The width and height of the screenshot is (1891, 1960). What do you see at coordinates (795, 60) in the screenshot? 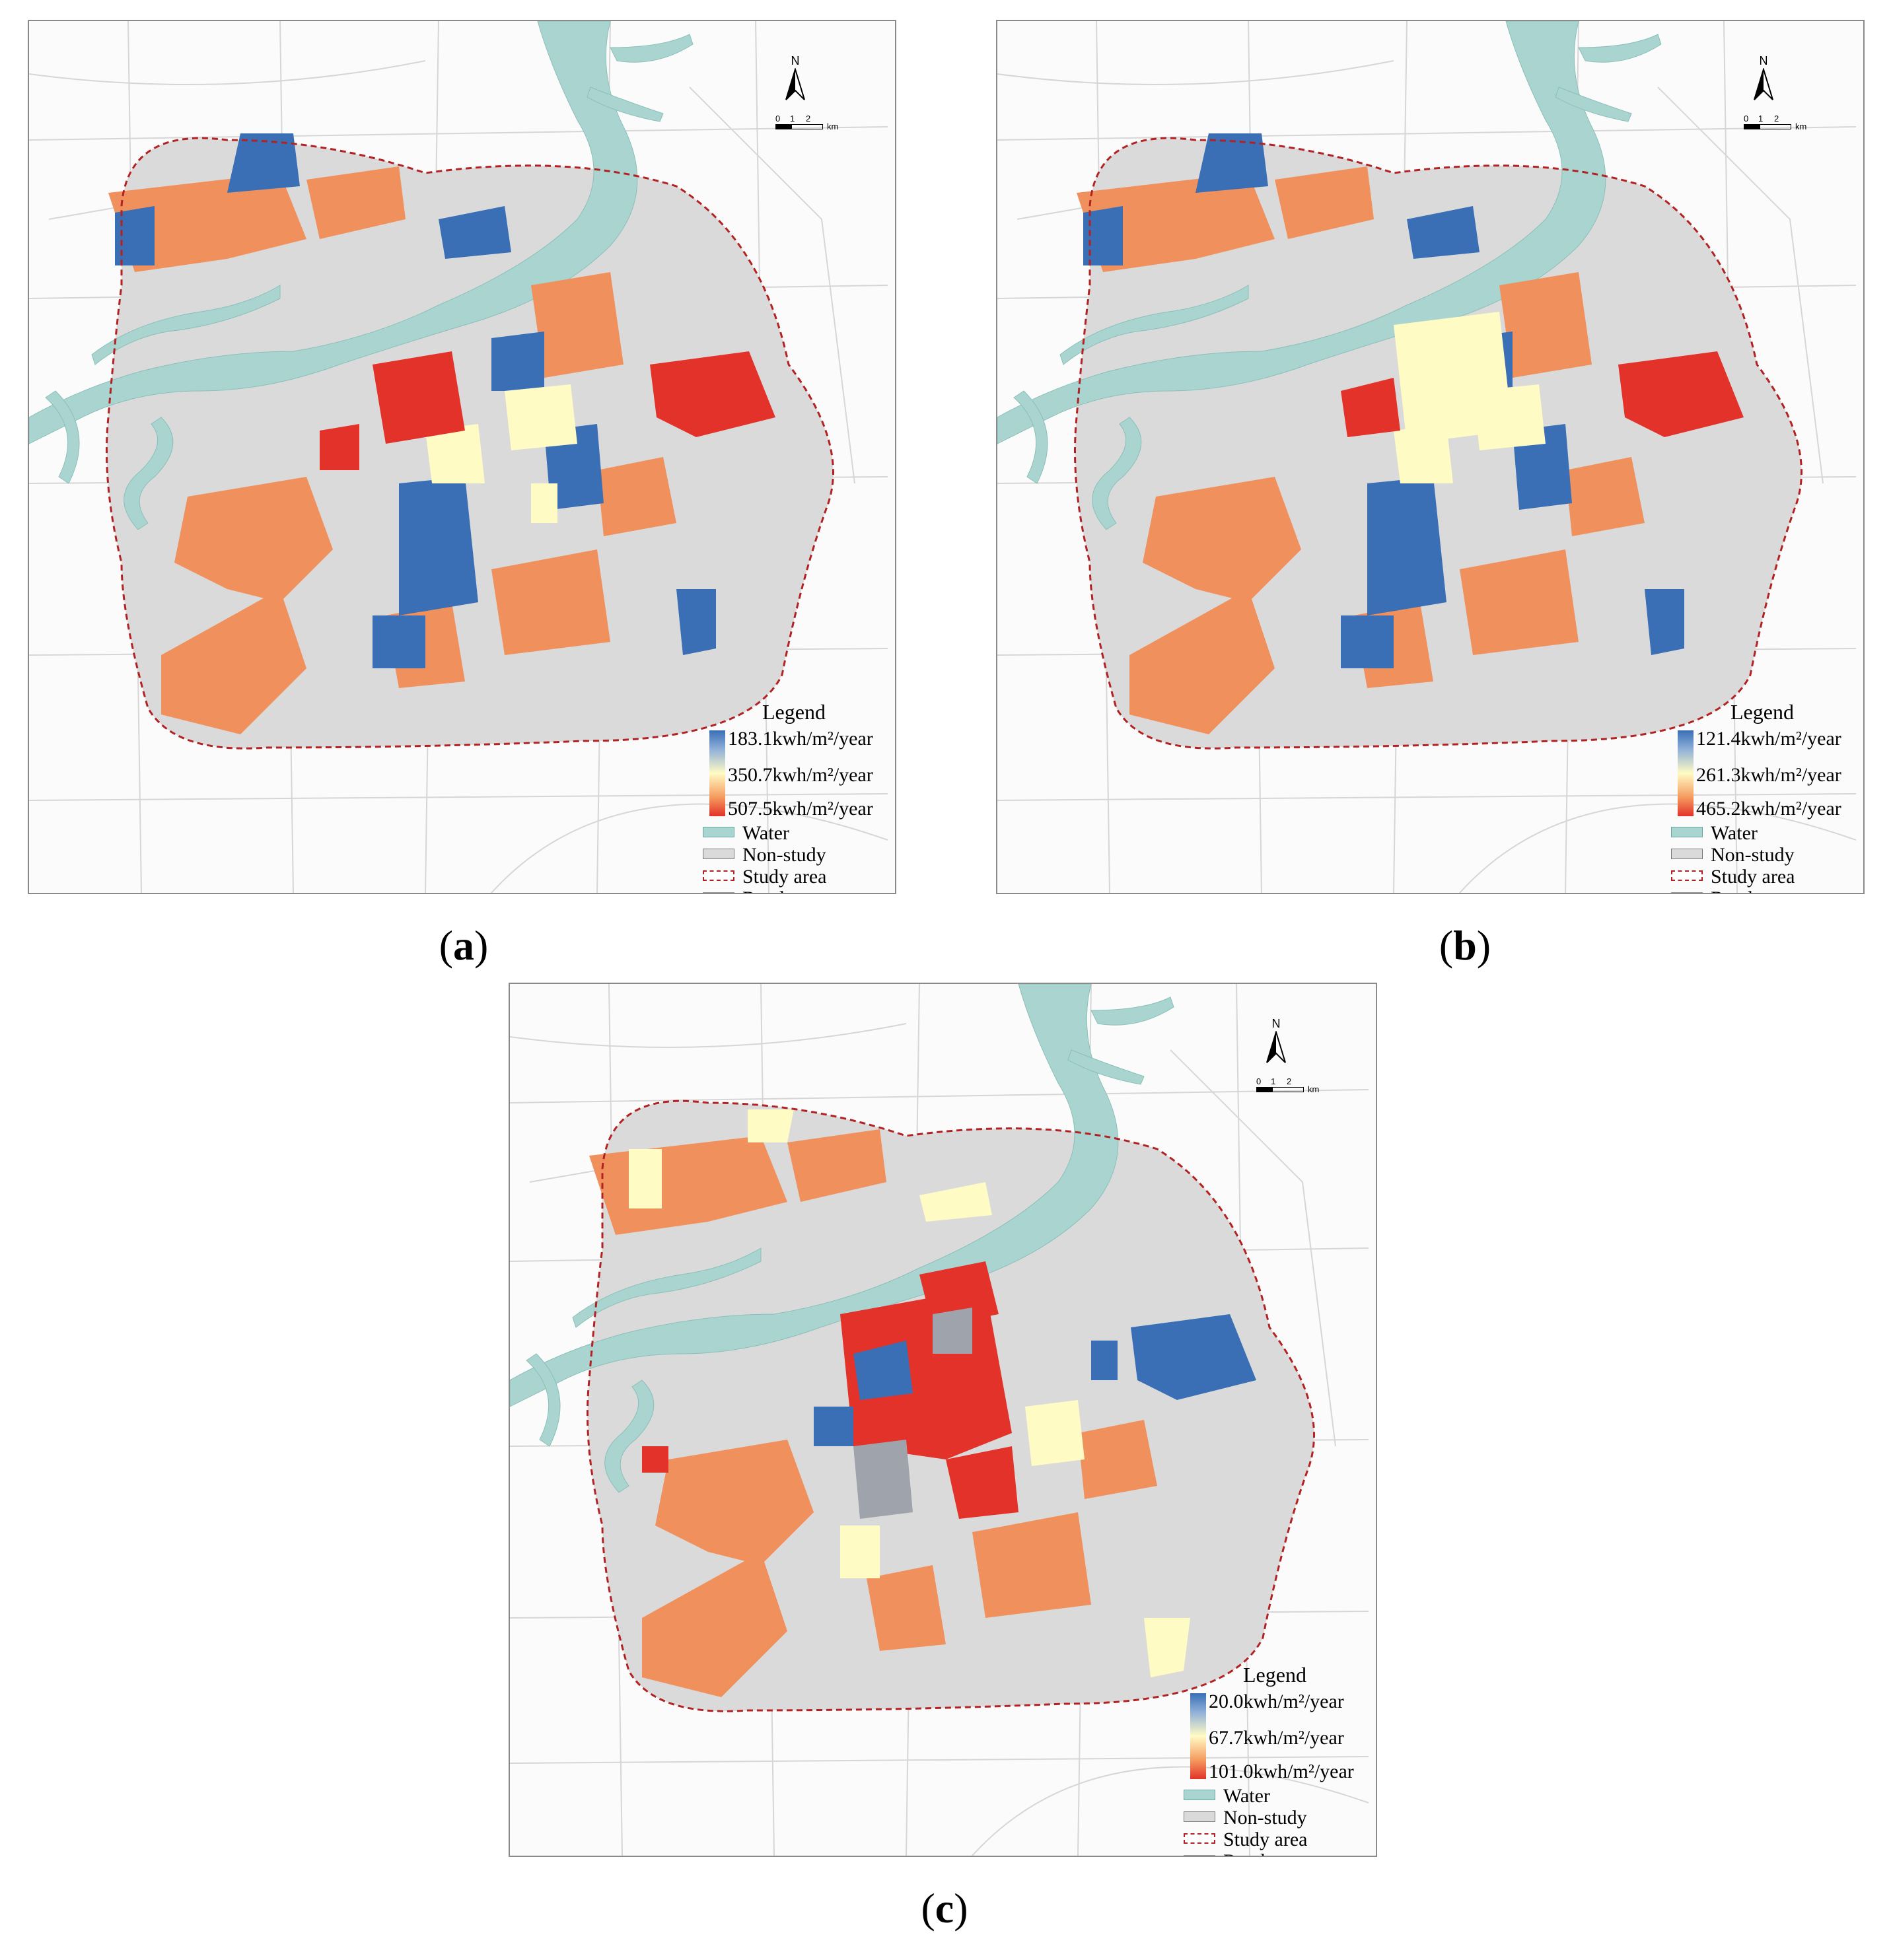
I see `north-label-a: N` at bounding box center [795, 60].